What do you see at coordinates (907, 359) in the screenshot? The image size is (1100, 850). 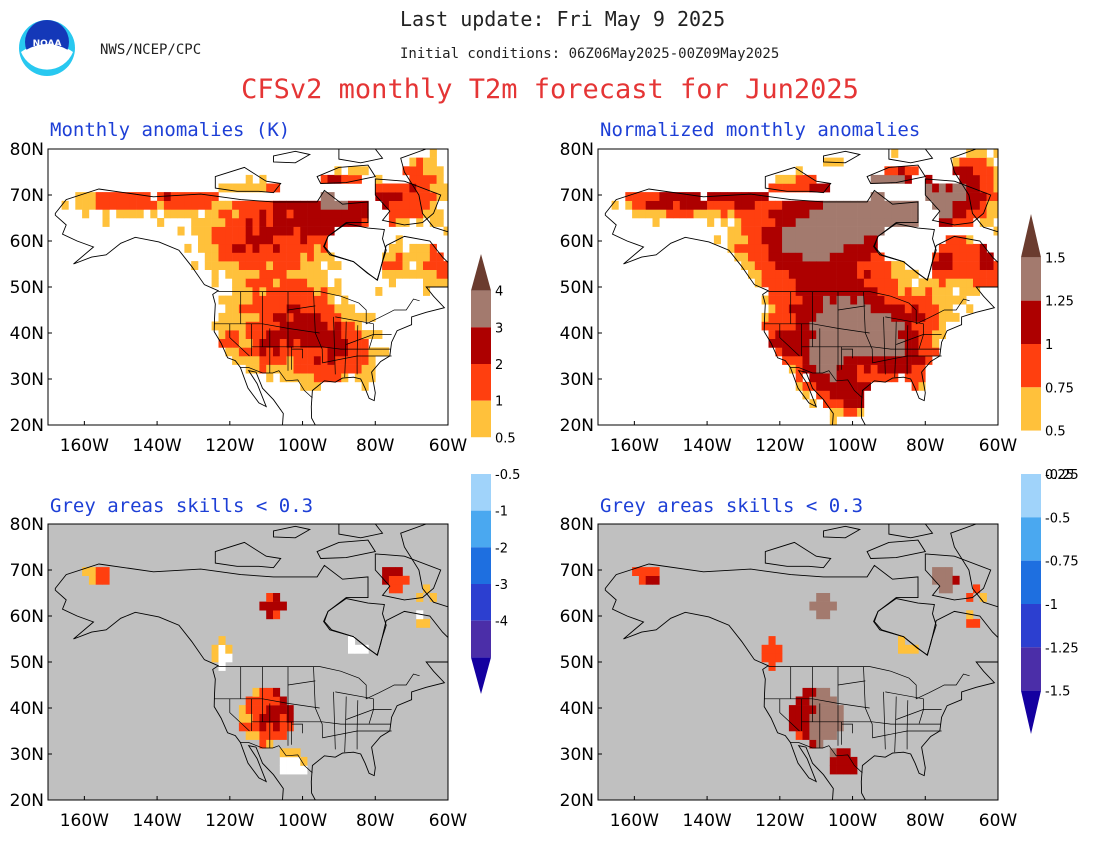 I see `boundary-line` at bounding box center [907, 359].